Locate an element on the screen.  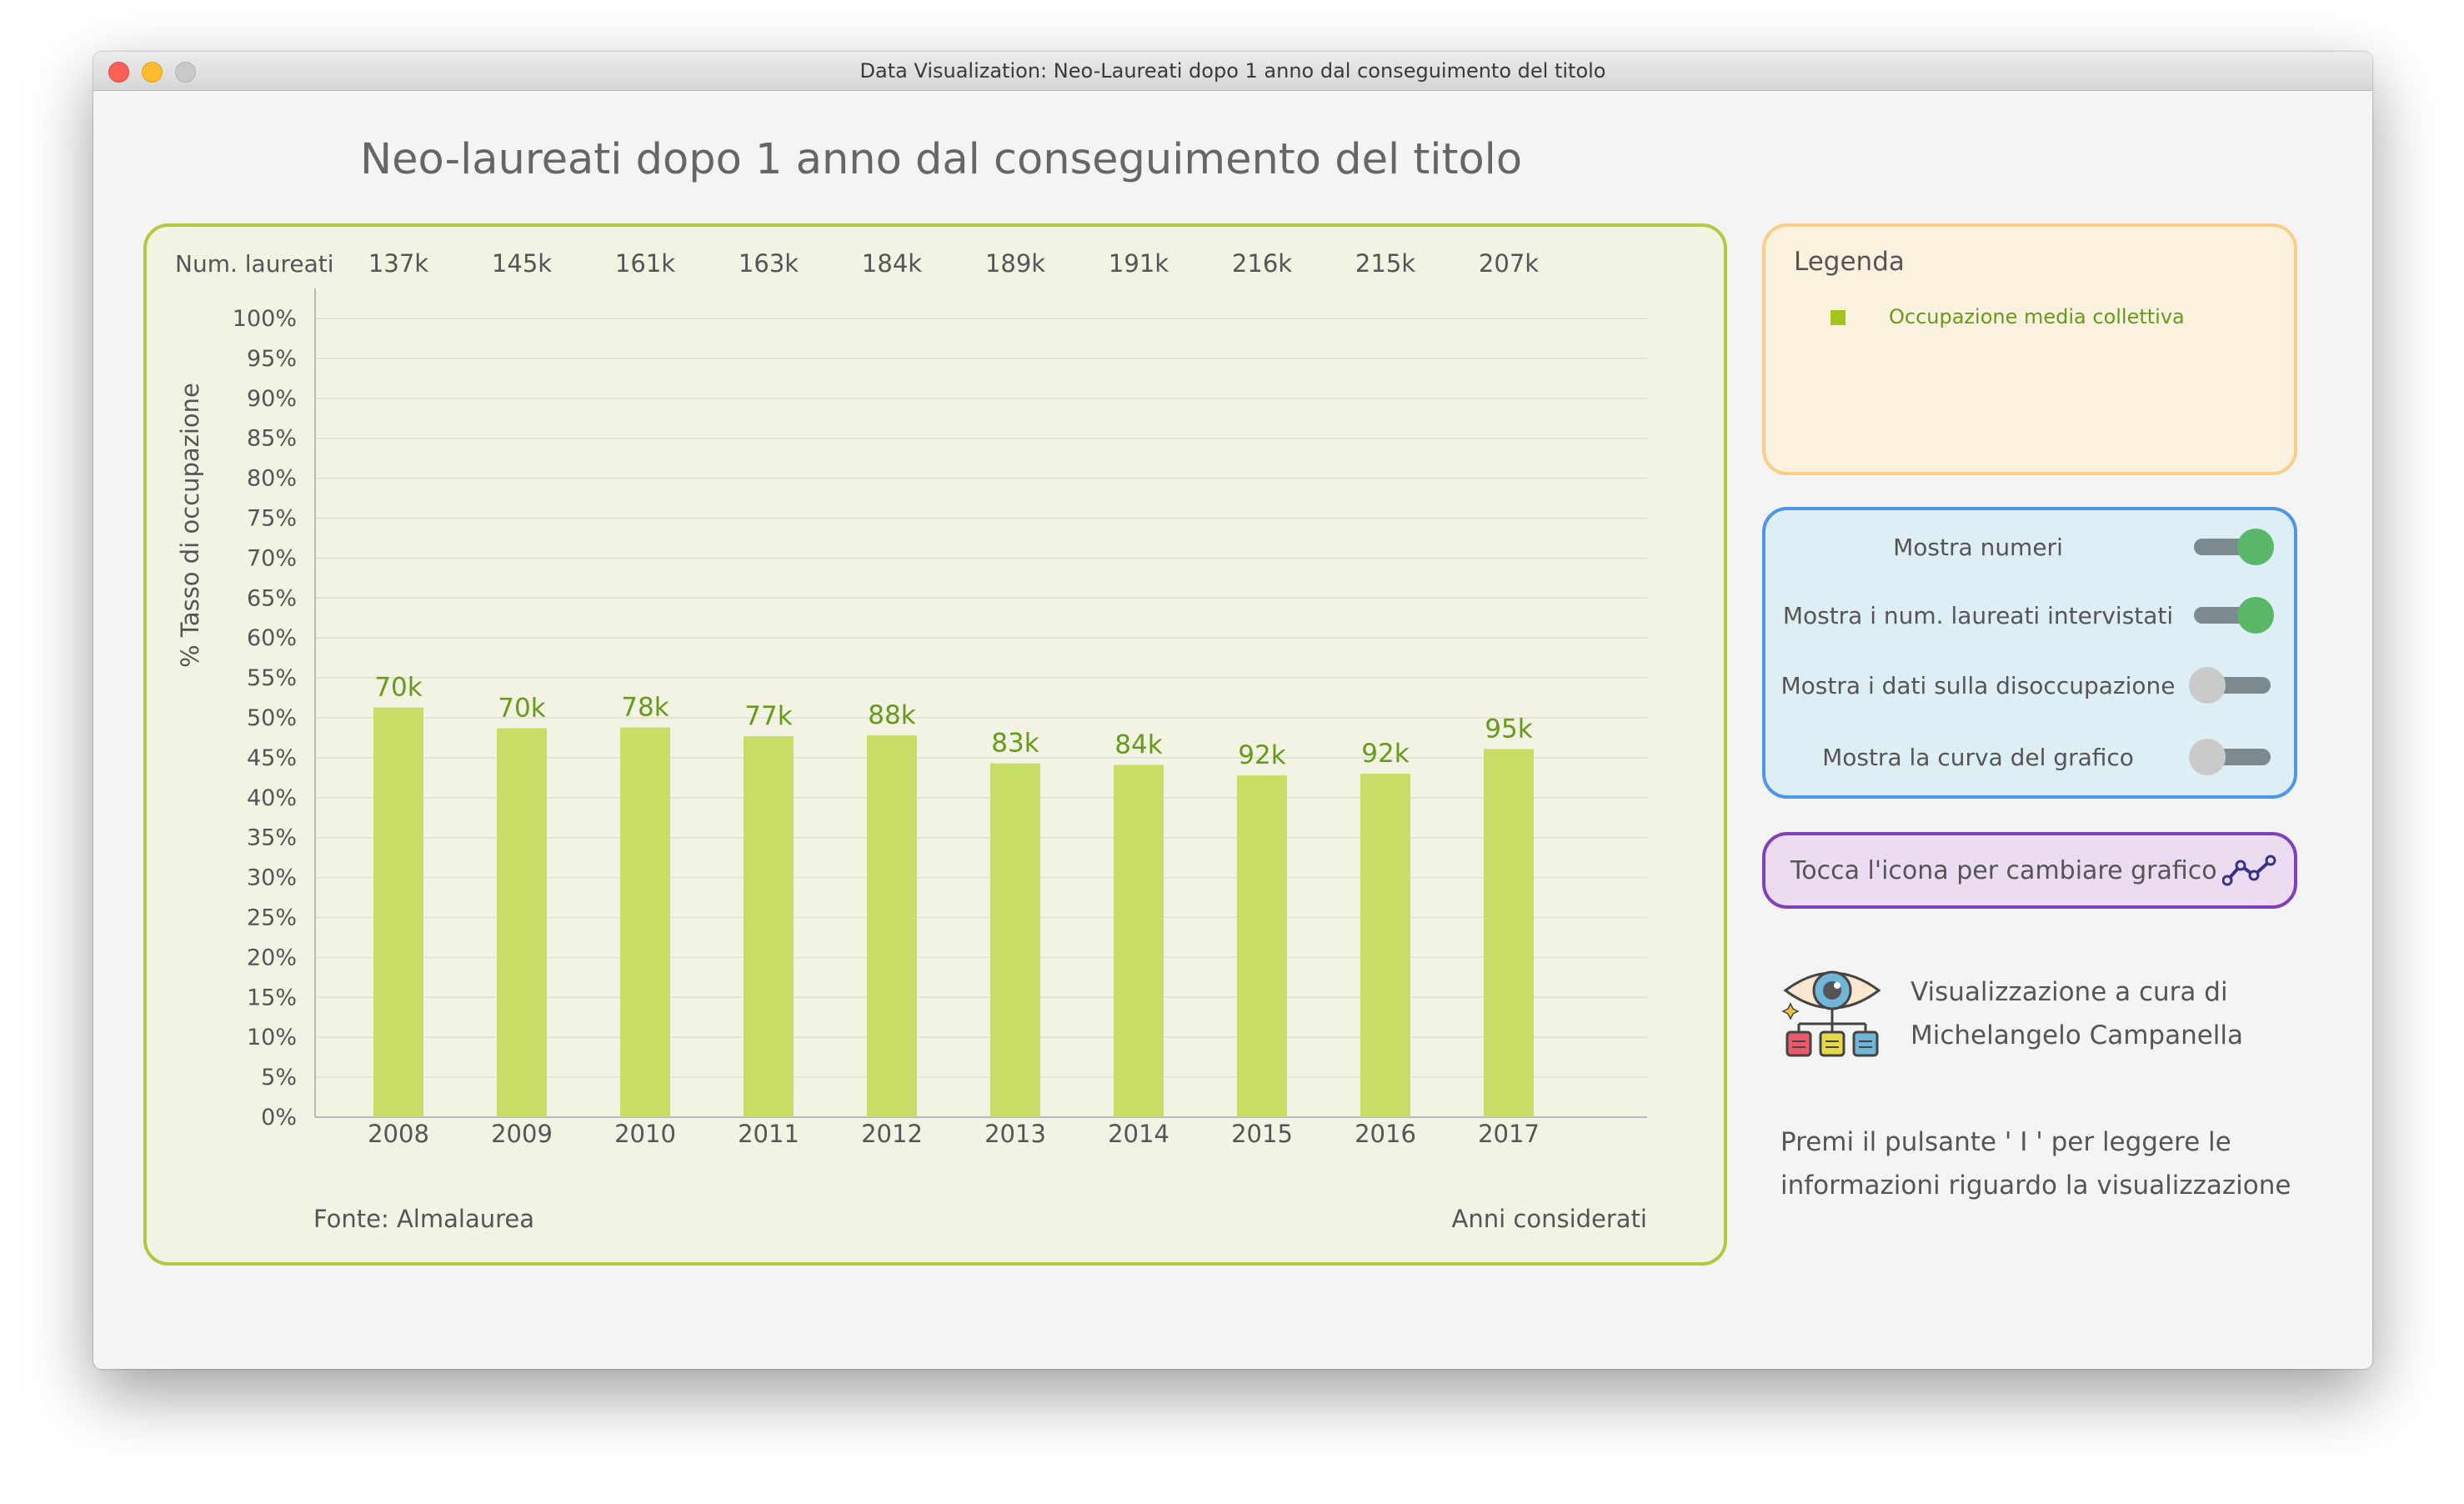
legend-swatch is located at coordinates (1837, 317).